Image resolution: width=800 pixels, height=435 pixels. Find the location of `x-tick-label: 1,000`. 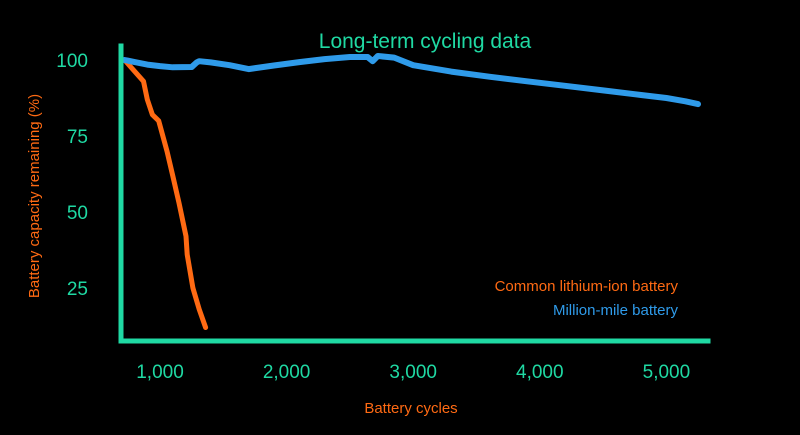

x-tick-label: 1,000 is located at coordinates (160, 372).